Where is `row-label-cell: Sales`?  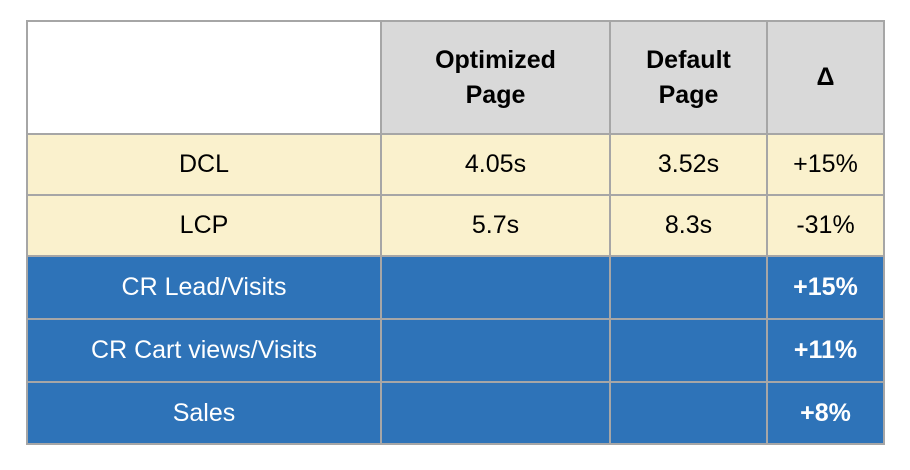 row-label-cell: Sales is located at coordinates (204, 413).